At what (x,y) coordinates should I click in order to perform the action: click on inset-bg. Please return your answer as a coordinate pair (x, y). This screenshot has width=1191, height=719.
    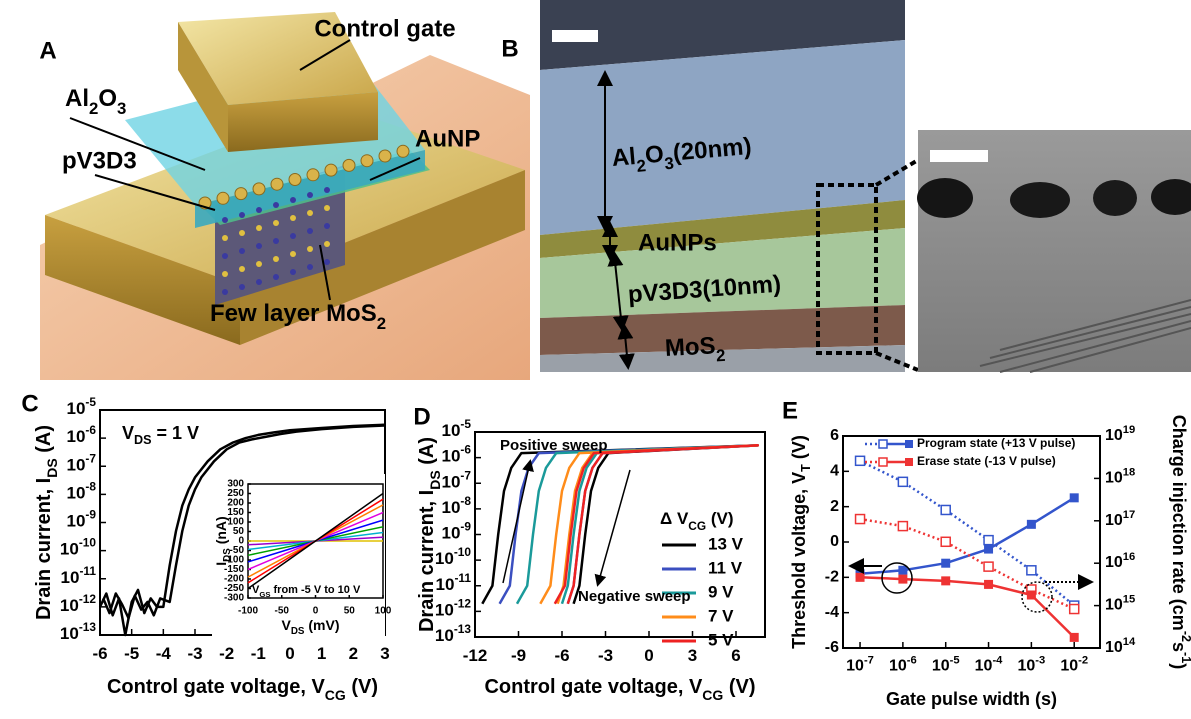
    Looking at the image, I should click on (298, 555).